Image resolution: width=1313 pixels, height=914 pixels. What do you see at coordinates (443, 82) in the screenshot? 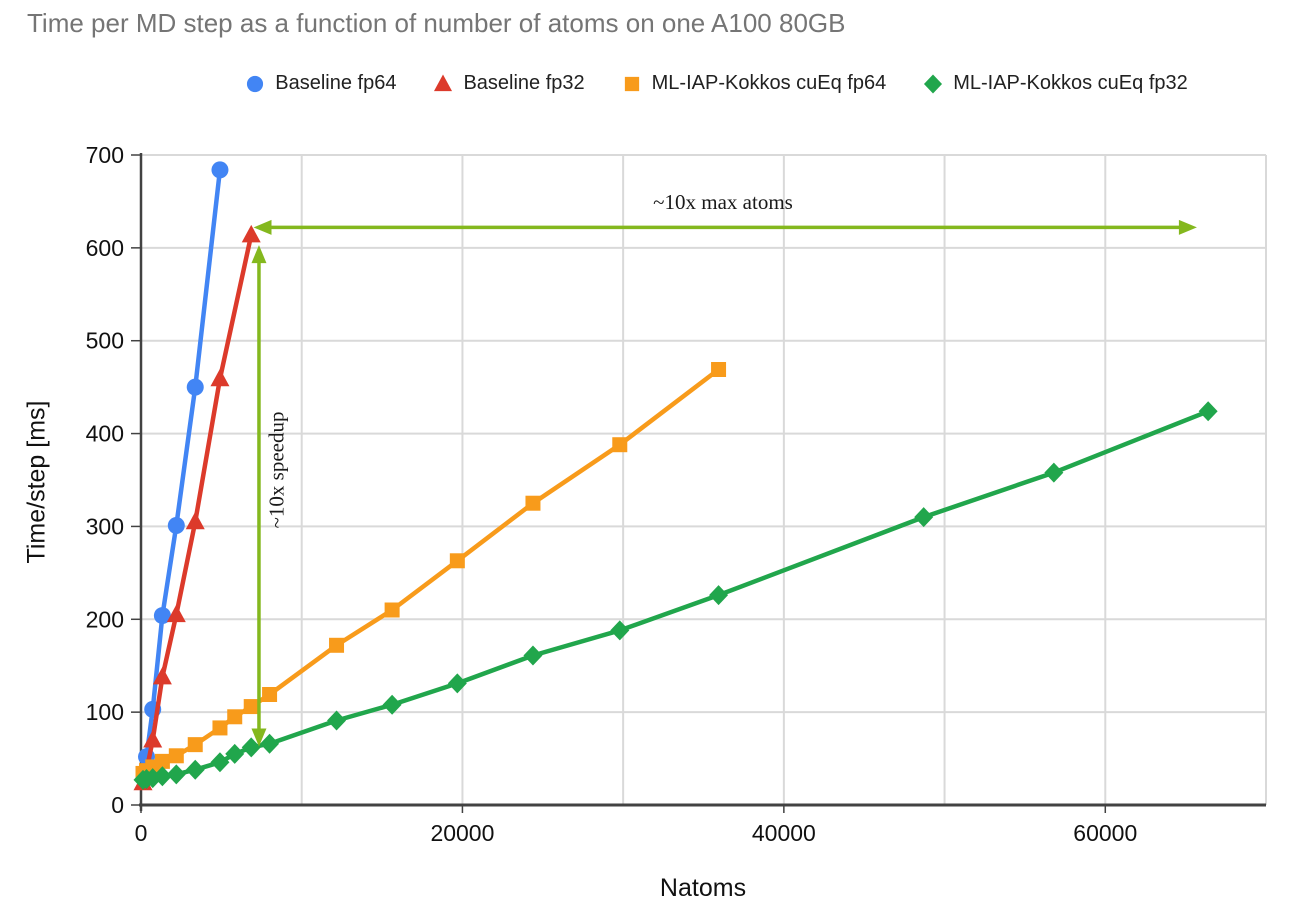
I see `triangle-marker-icon` at bounding box center [443, 82].